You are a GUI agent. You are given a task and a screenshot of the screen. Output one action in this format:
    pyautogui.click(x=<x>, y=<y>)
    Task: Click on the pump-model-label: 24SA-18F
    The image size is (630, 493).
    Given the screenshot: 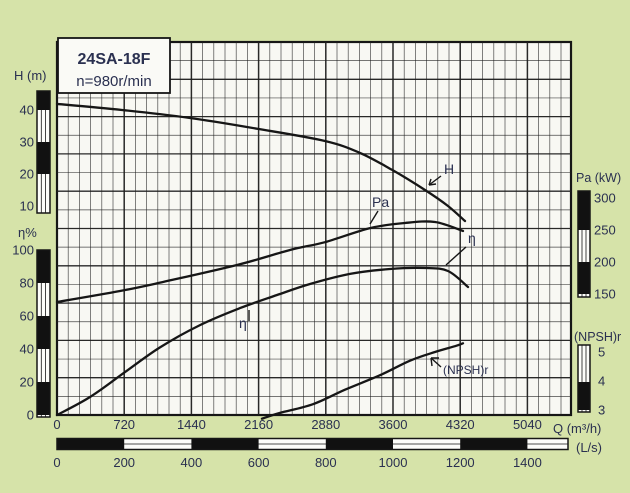 What is the action you would take?
    pyautogui.click(x=114, y=59)
    